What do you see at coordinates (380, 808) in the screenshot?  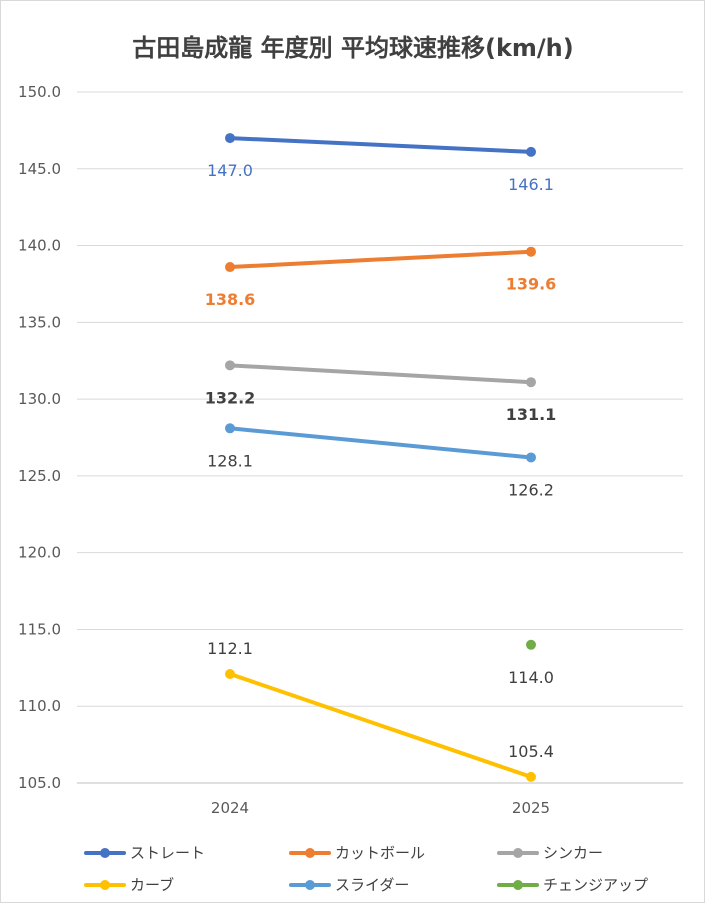 I see `x-axis: 2024 2025` at bounding box center [380, 808].